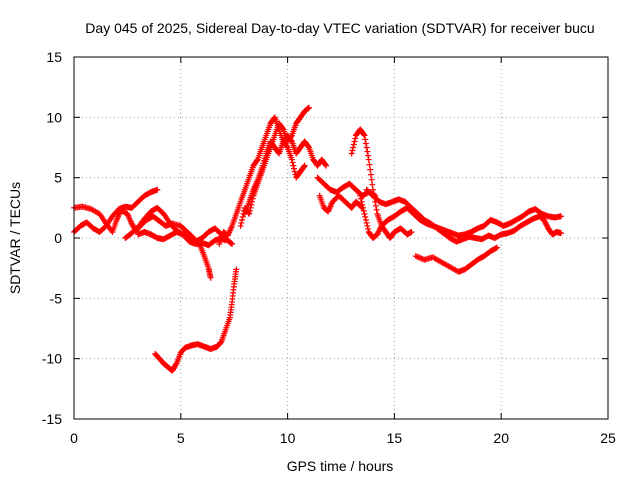 The width and height of the screenshot is (640, 480). Describe the element at coordinates (181, 438) in the screenshot. I see `x-tick-label: 5` at that location.